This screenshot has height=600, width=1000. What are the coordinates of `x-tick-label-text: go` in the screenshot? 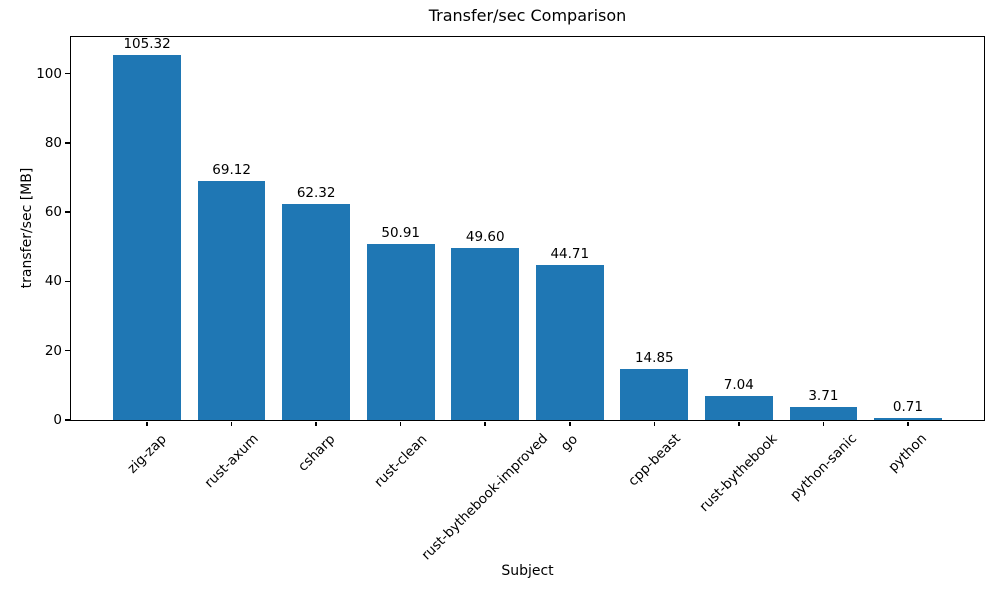 It's located at (570, 443).